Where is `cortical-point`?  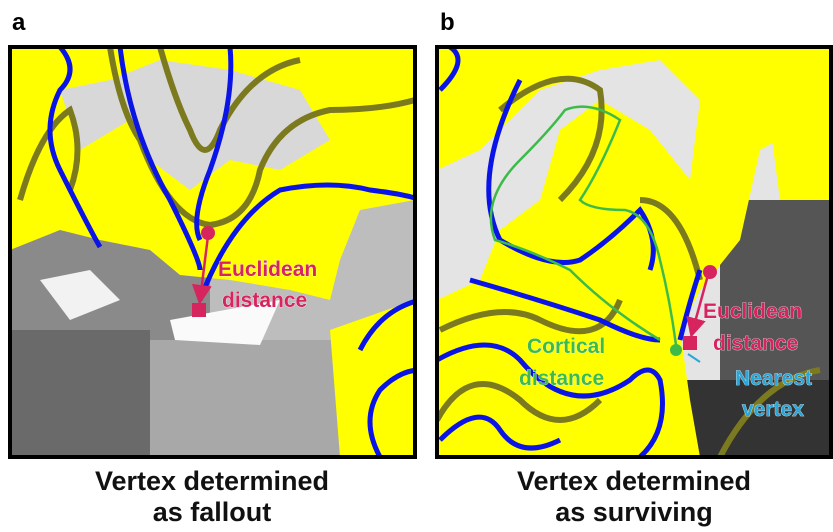 cortical-point is located at coordinates (676, 350).